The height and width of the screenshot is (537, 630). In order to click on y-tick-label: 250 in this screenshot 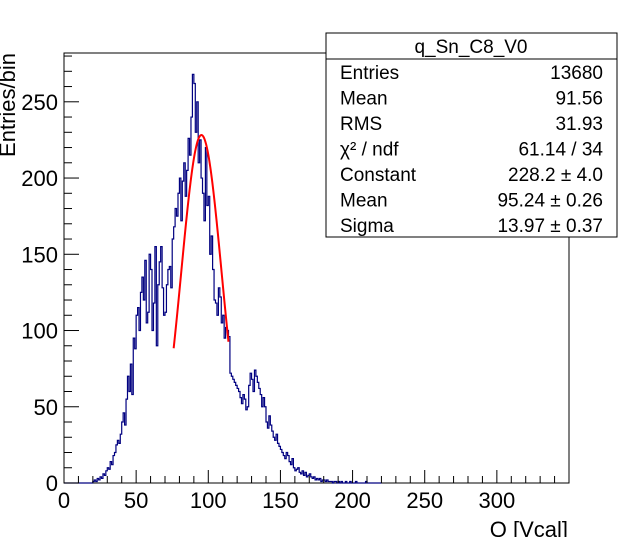, I will do `click(39, 102)`.